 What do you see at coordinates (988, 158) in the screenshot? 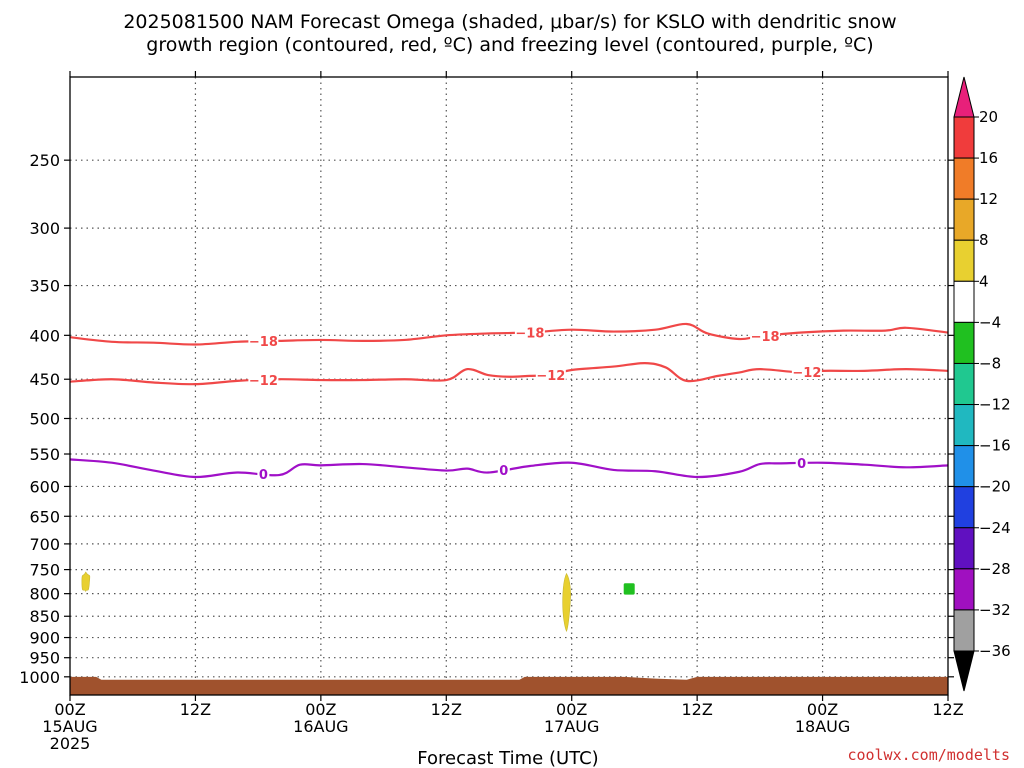
I see `colorbar-tick-label: 16` at bounding box center [988, 158].